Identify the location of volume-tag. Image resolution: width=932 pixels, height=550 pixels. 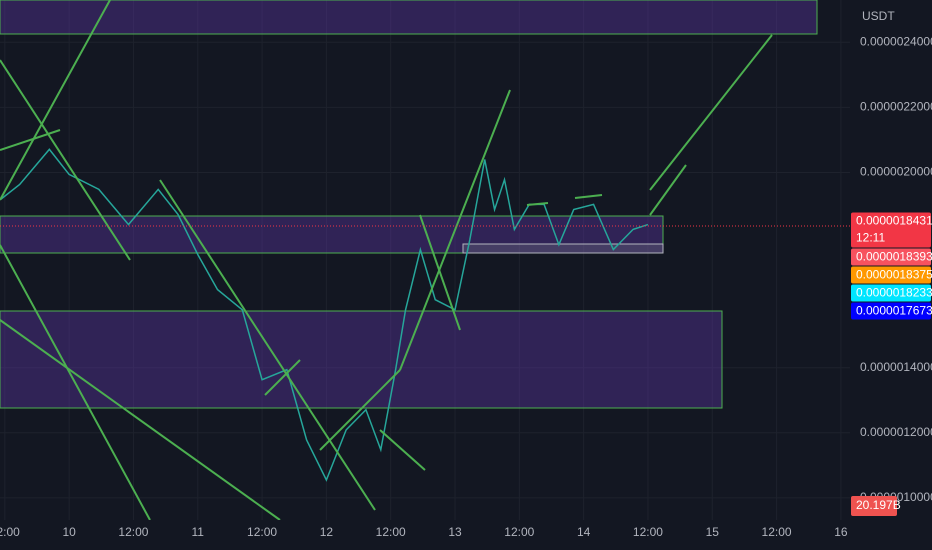
(874, 506).